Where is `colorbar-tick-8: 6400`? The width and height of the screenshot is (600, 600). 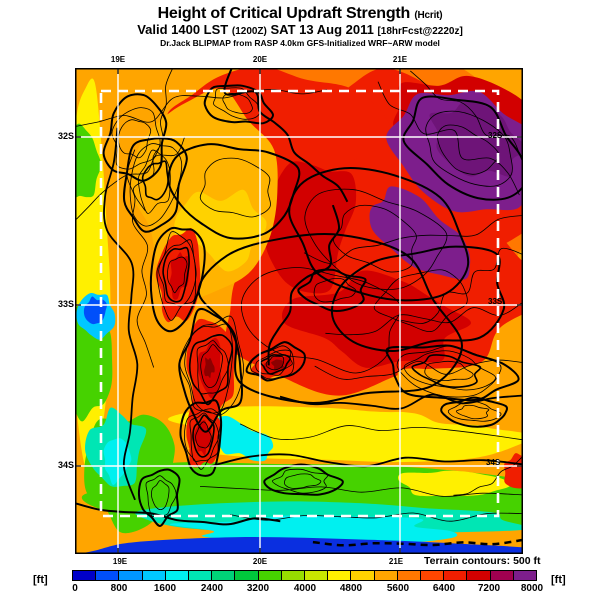 colorbar-tick-8: 6400 is located at coordinates (444, 588).